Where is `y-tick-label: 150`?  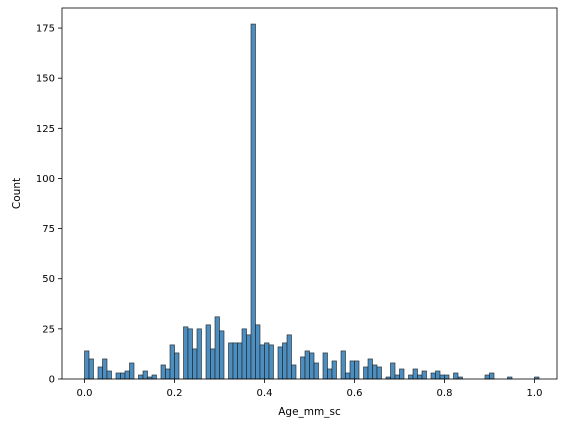 y-tick-label: 150 is located at coordinates (45, 79).